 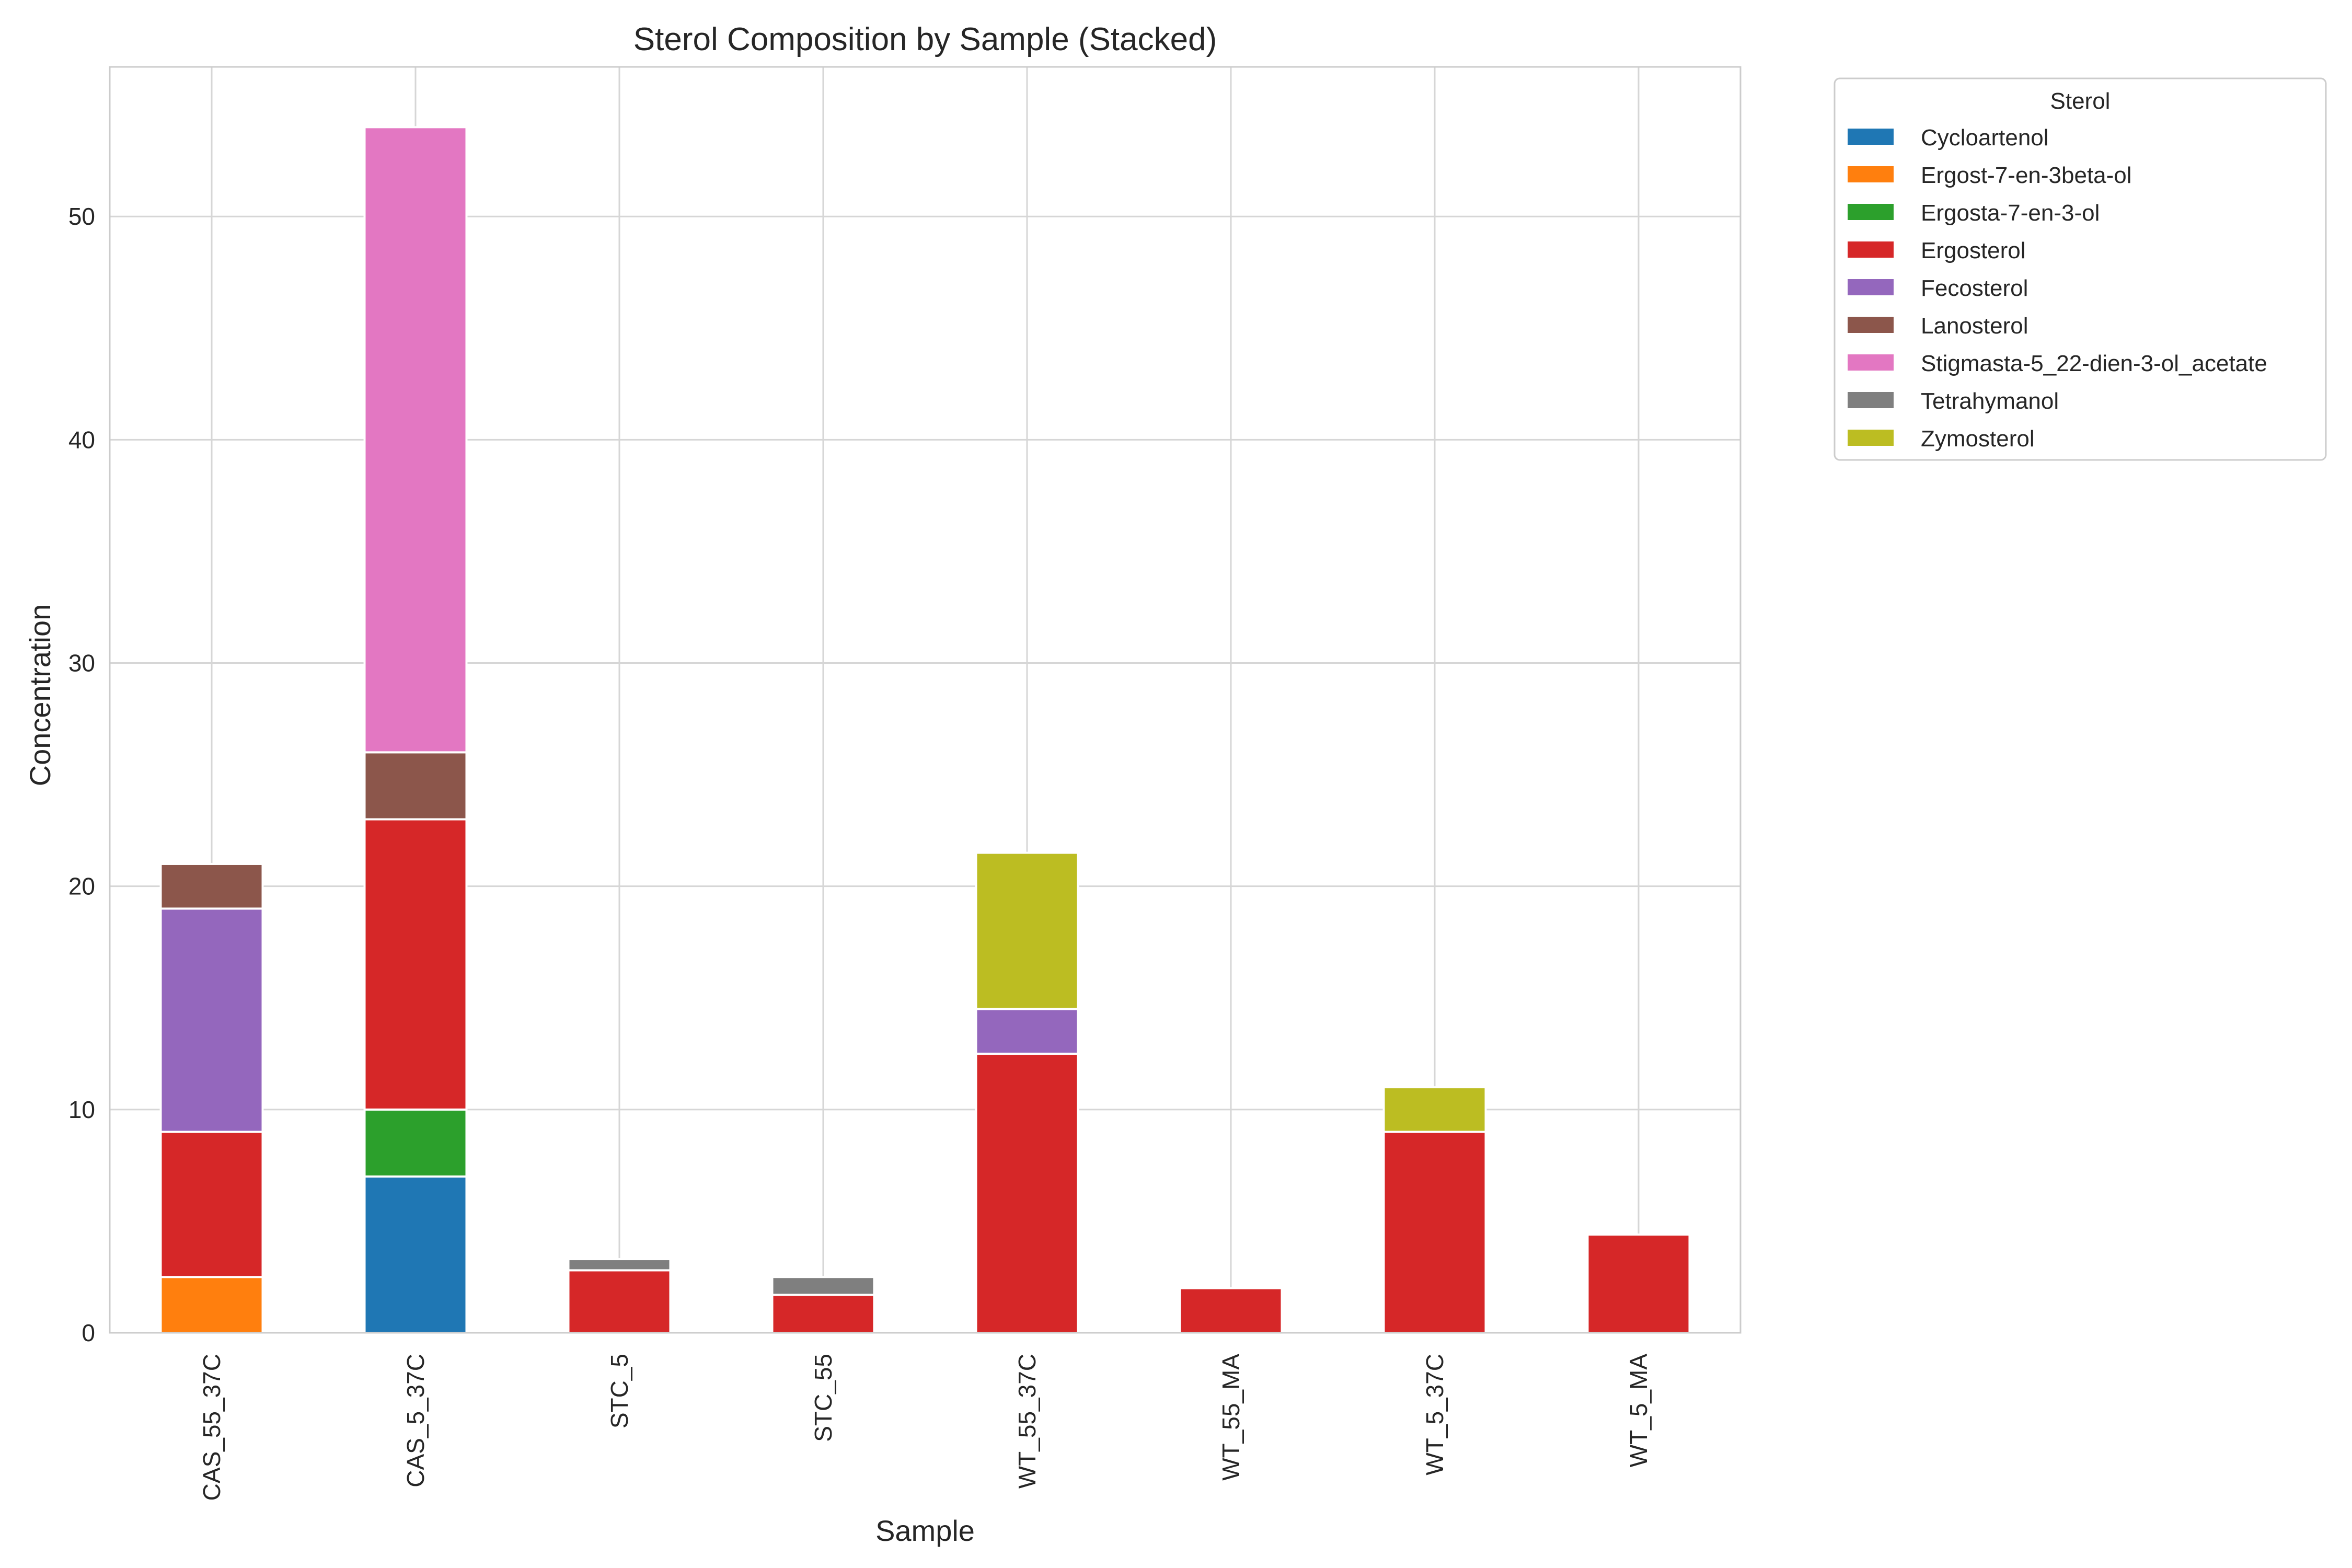 I want to click on legend-label: Cycloartenol, so click(x=1985, y=138).